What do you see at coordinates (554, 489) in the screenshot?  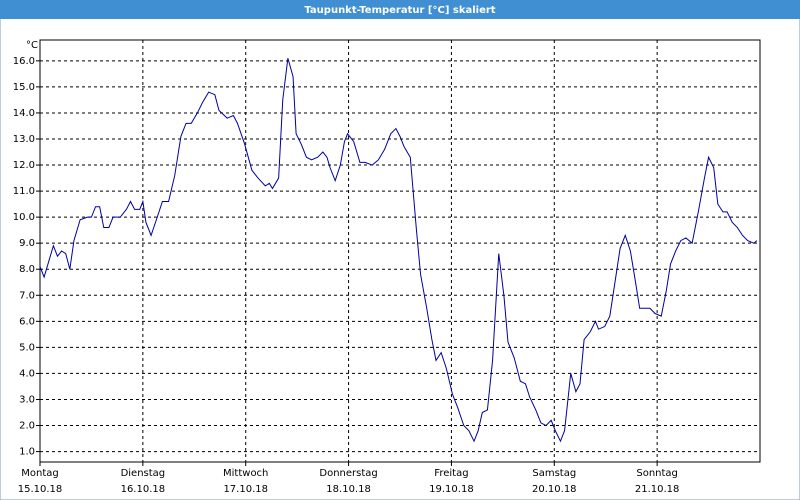 I see `x-tick-date: 20.10.18` at bounding box center [554, 489].